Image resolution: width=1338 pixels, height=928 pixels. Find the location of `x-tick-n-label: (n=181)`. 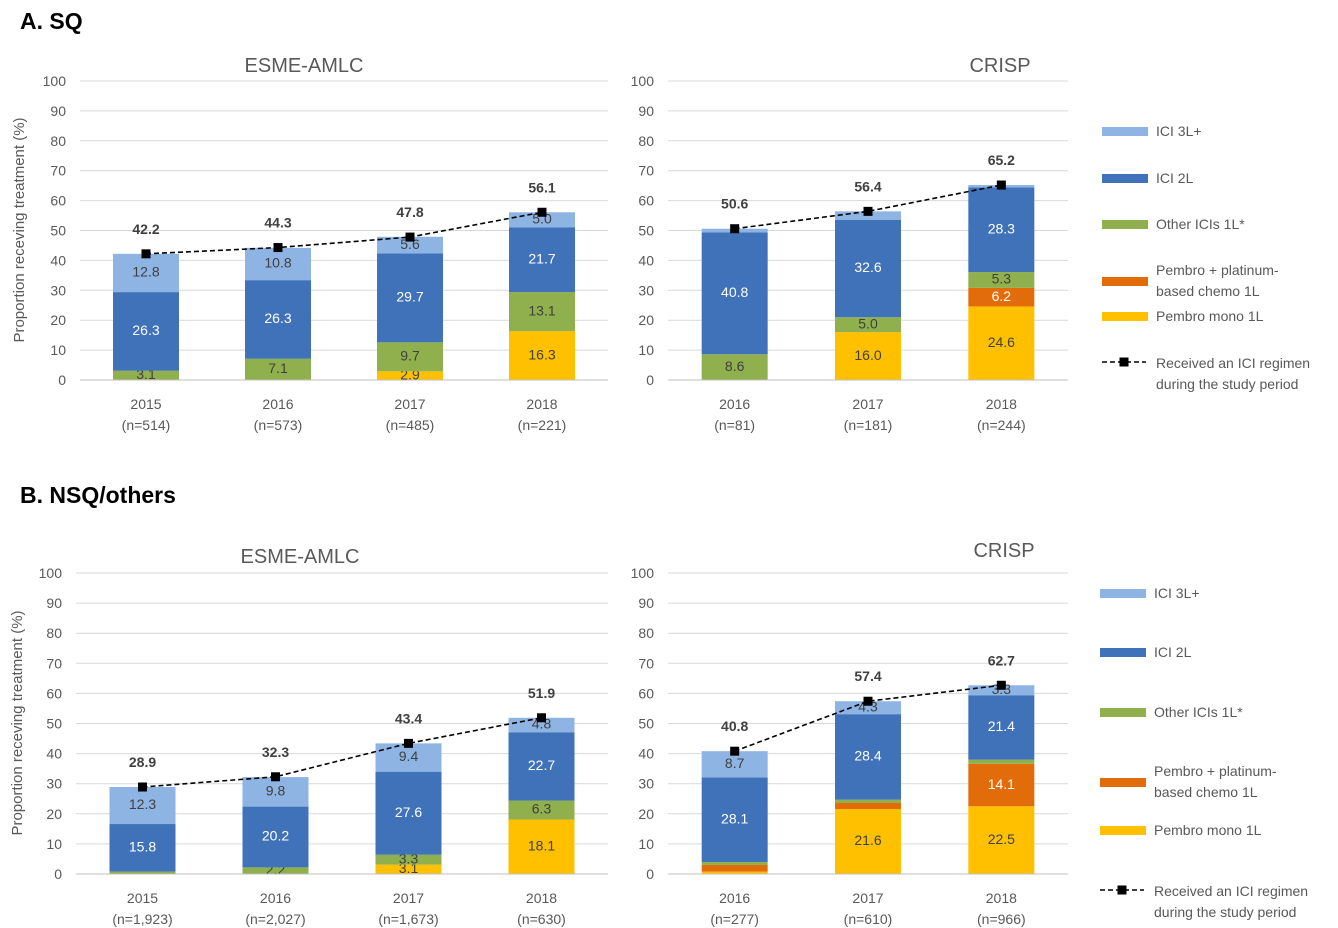

x-tick-n-label: (n=181) is located at coordinates (868, 425).